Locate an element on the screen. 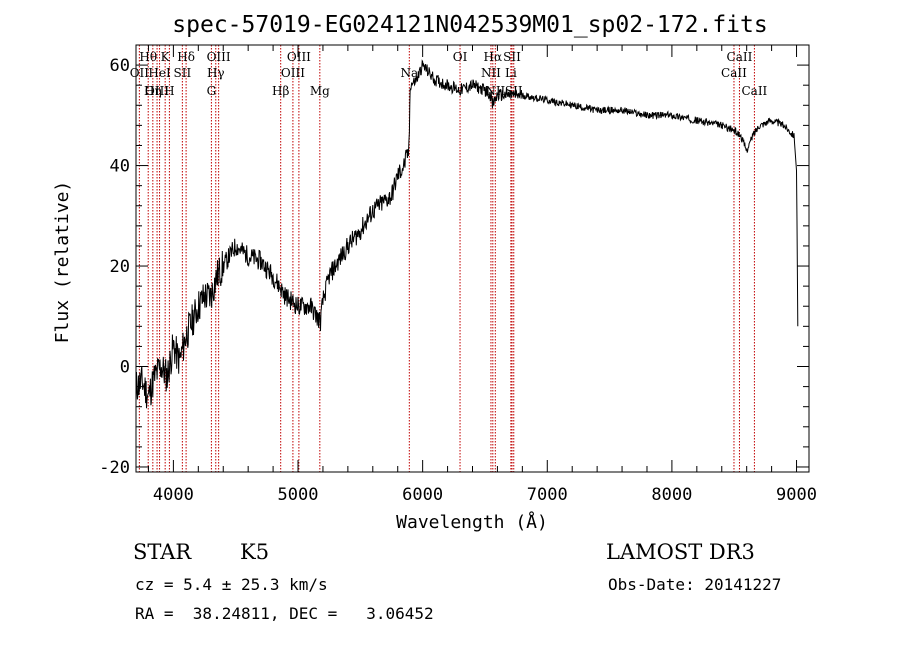 This screenshot has width=900, height=649. spectral-line-label: Hα is located at coordinates (493, 57).